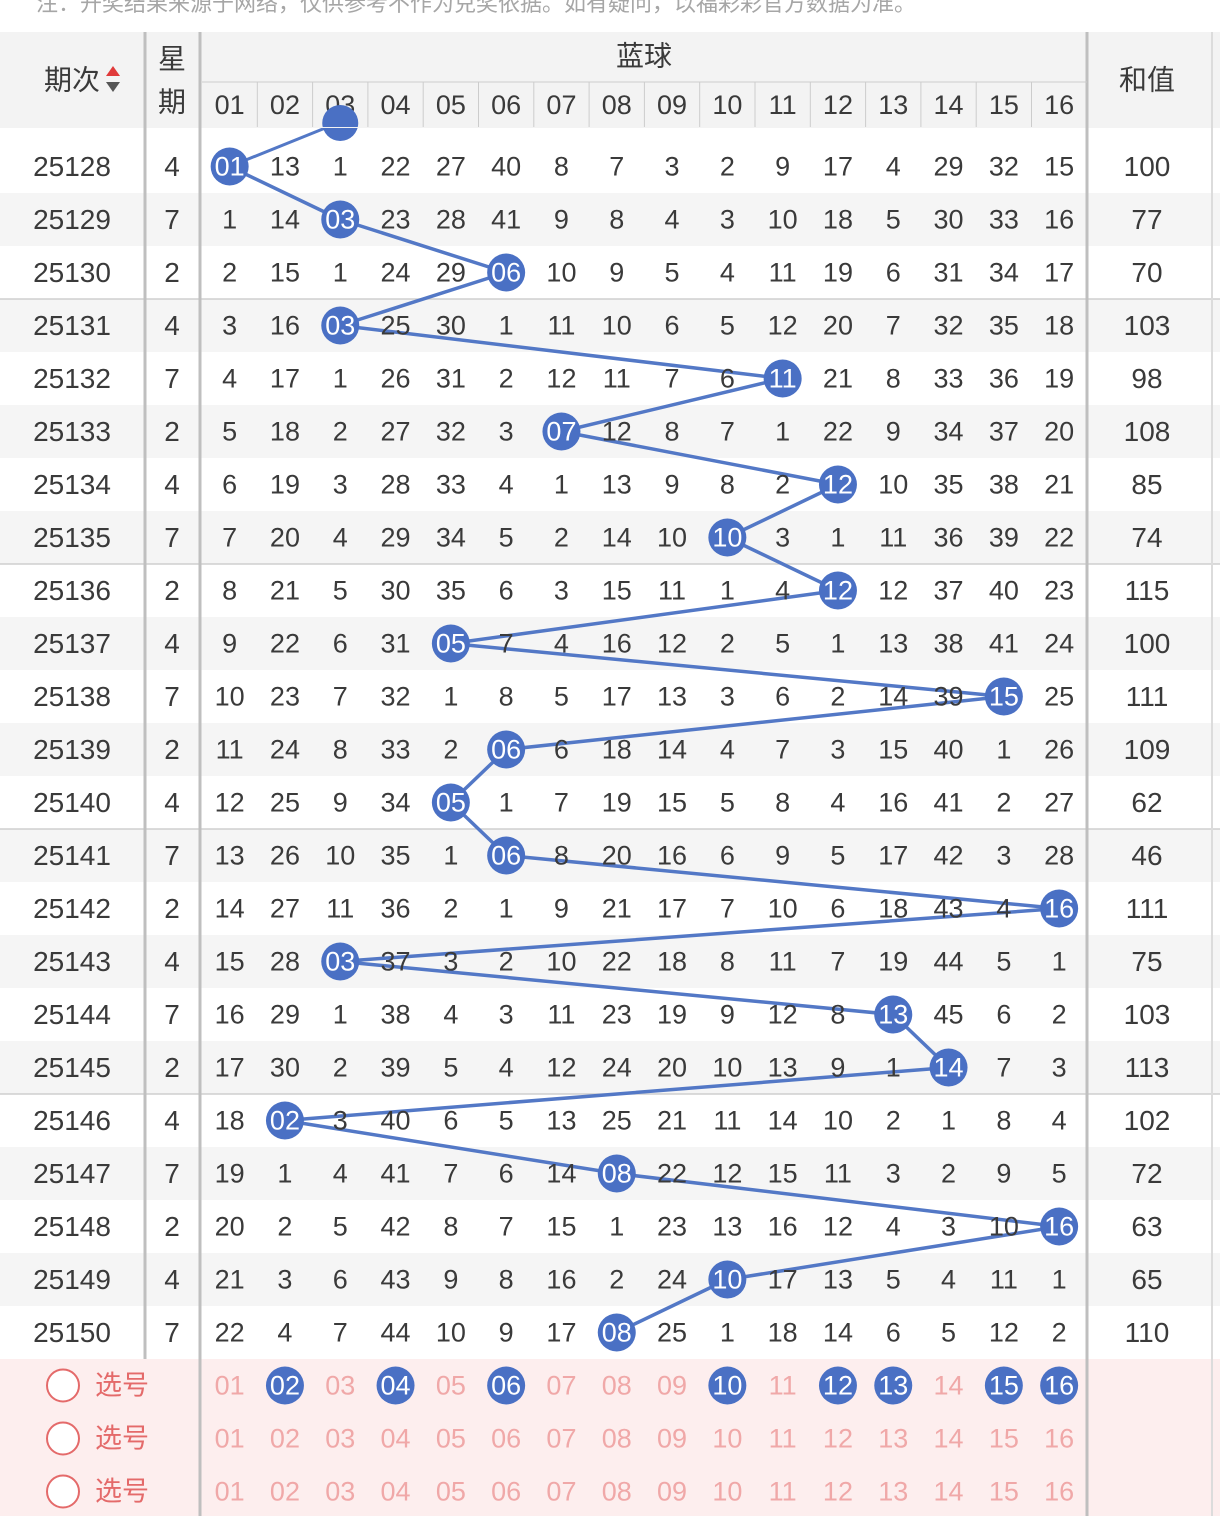  What do you see at coordinates (1059, 273) in the screenshot?
I see `omission-value: 17` at bounding box center [1059, 273].